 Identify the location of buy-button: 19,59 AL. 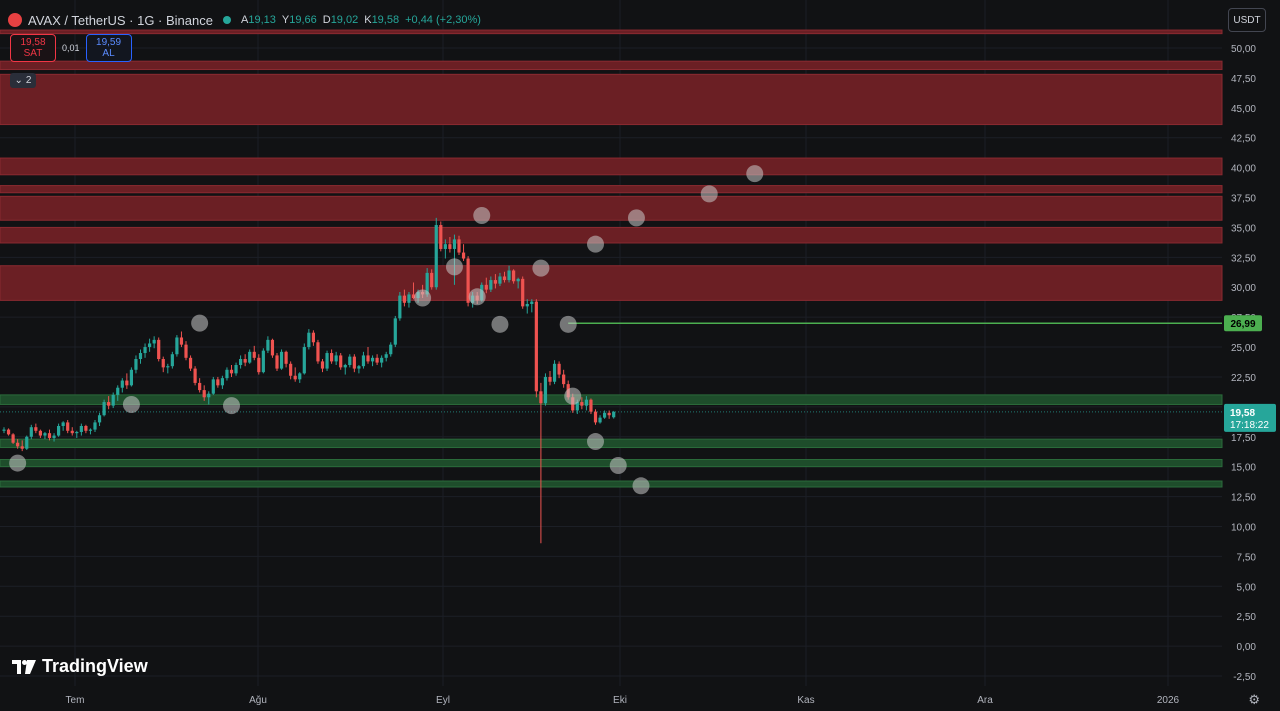
(108, 48).